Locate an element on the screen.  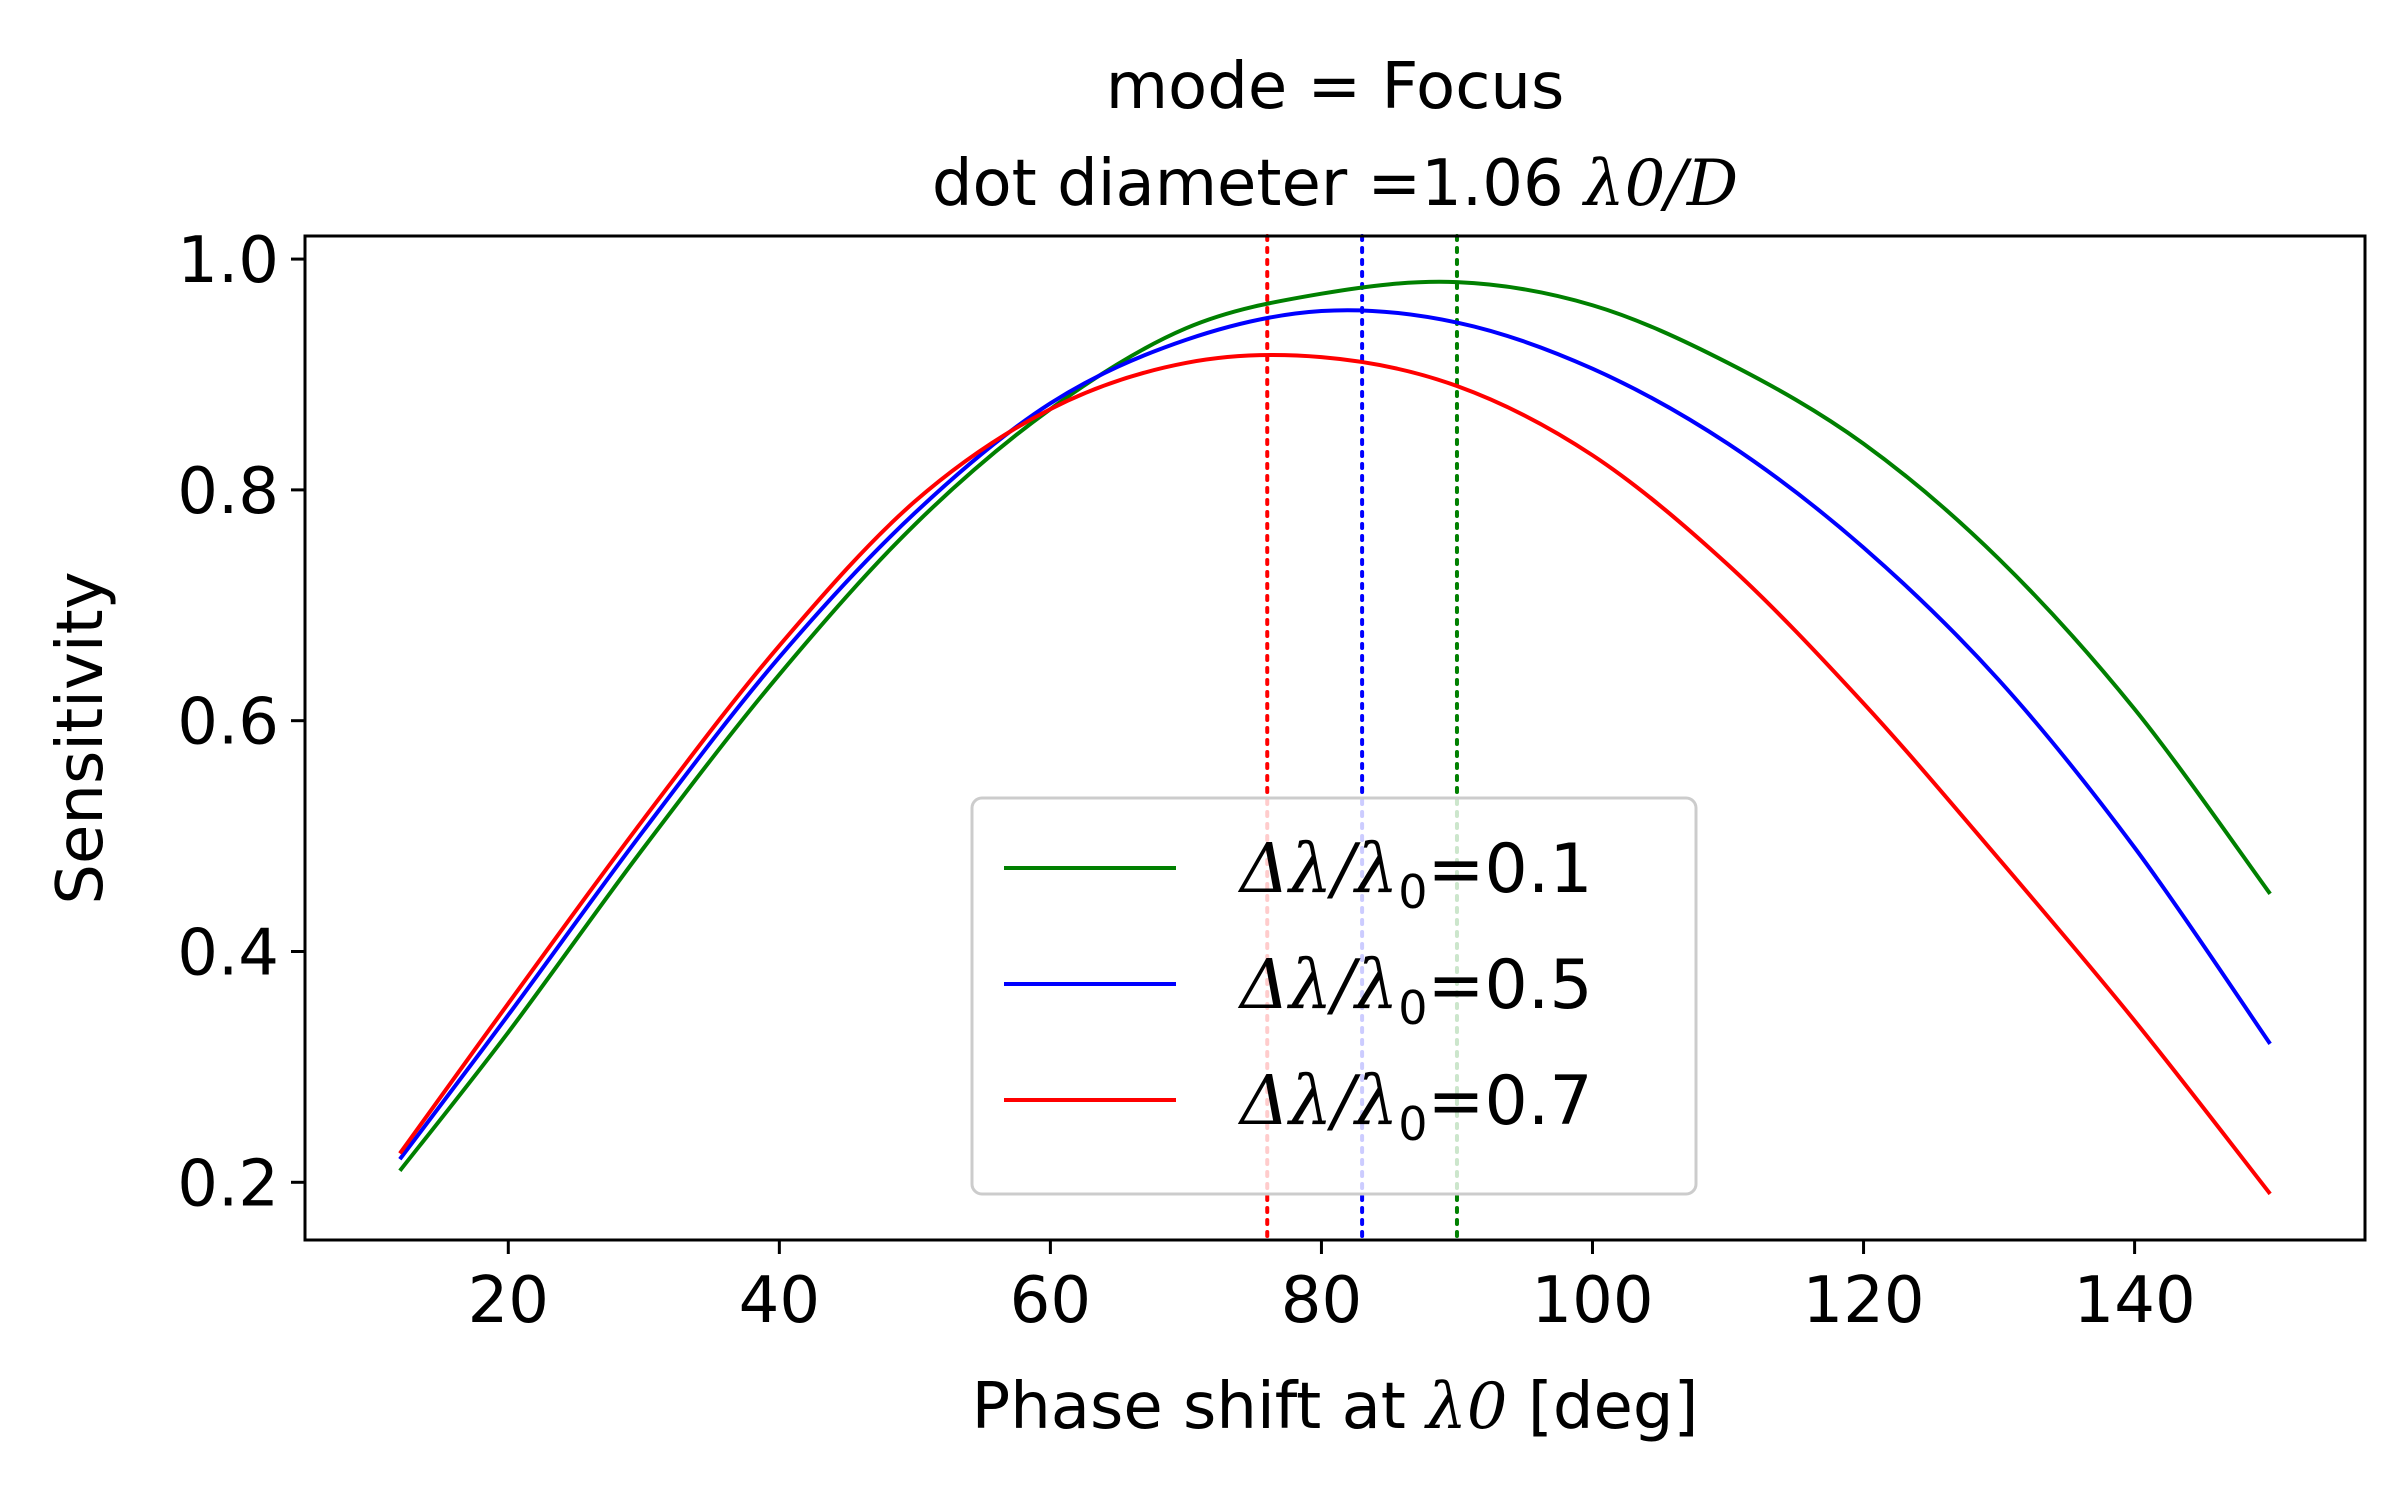
x-tick-label-3: 80 is located at coordinates (1321, 1301).